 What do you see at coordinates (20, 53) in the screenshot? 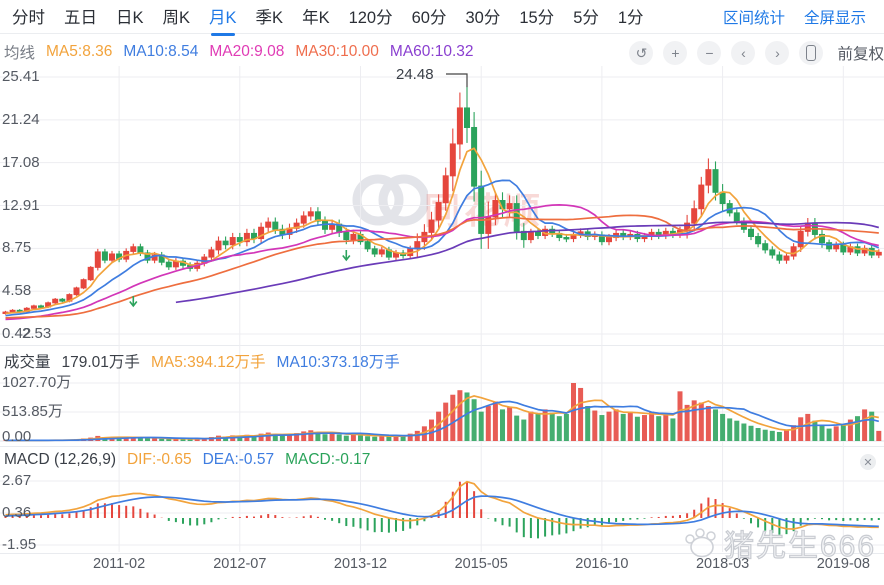
I see `ma-header-title: 均线` at bounding box center [20, 53].